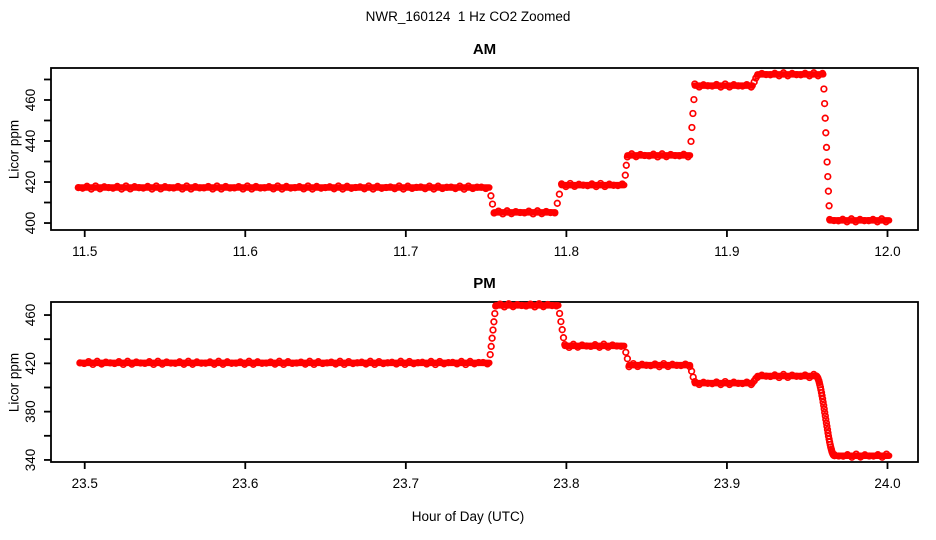 The height and width of the screenshot is (540, 936). What do you see at coordinates (85, 483) in the screenshot?
I see `x-tick-label: 23.5` at bounding box center [85, 483].